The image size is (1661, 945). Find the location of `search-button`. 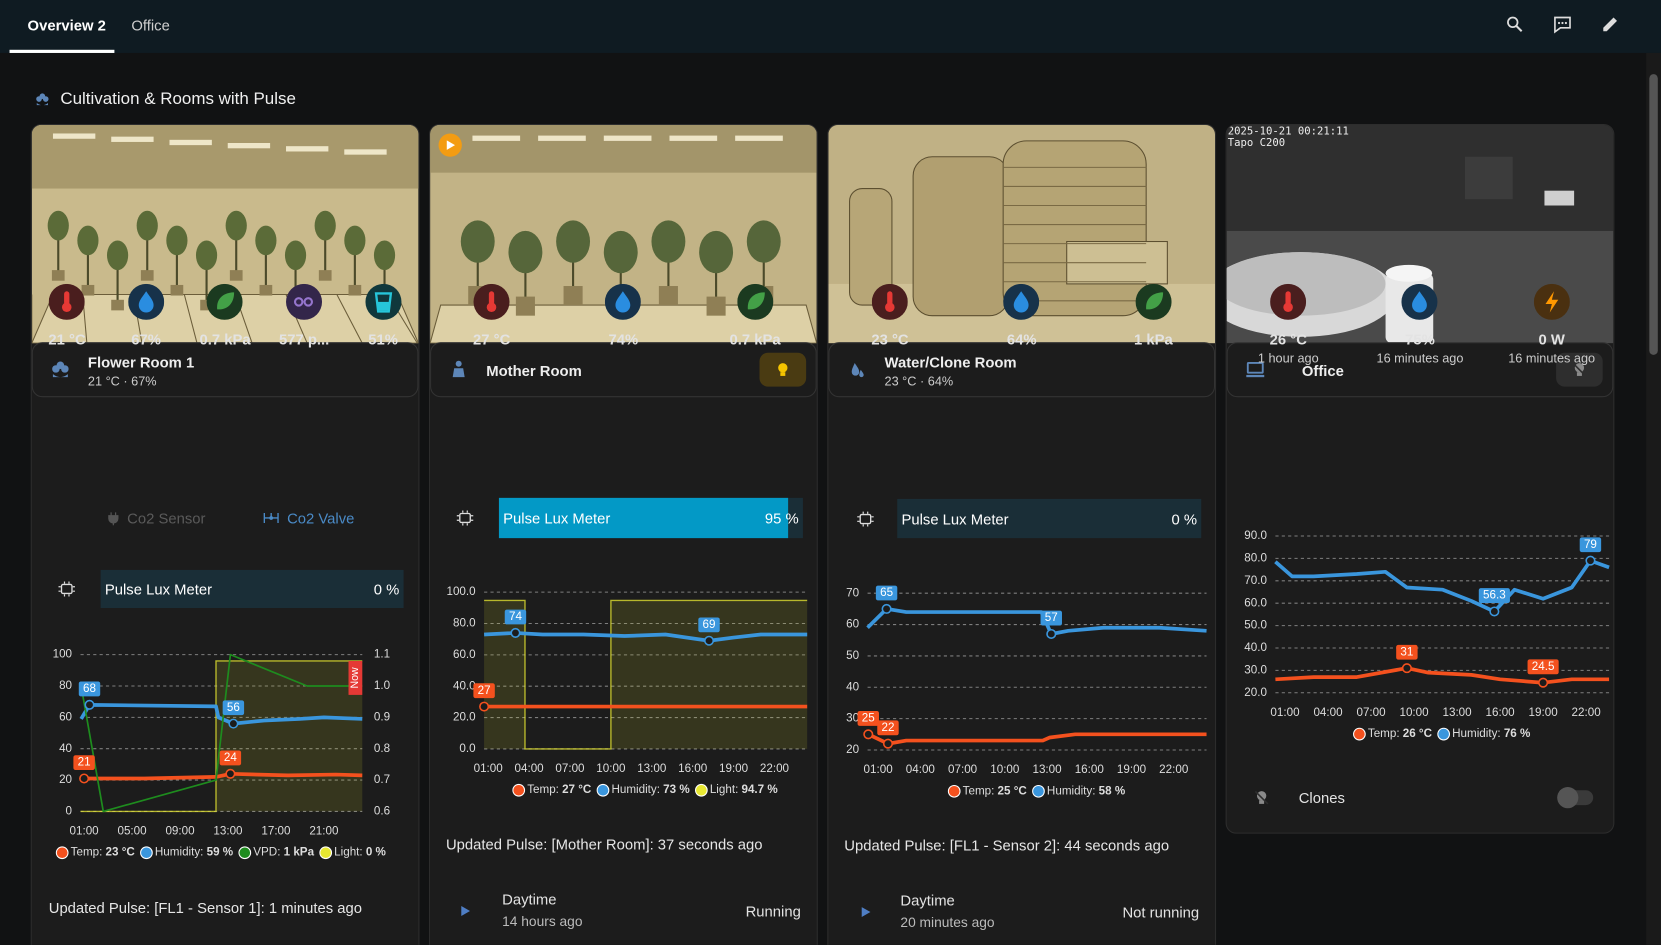

search-button is located at coordinates (1514, 24).